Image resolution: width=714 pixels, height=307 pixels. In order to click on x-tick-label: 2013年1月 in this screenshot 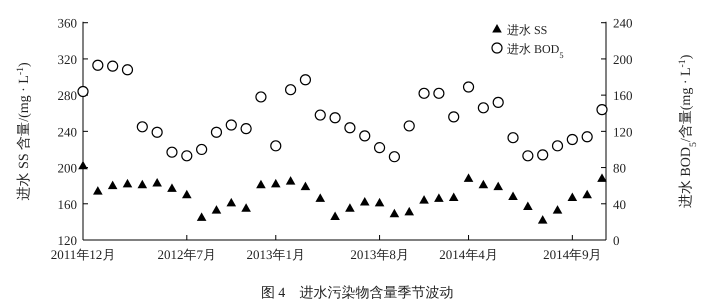, I will do `click(276, 254)`.